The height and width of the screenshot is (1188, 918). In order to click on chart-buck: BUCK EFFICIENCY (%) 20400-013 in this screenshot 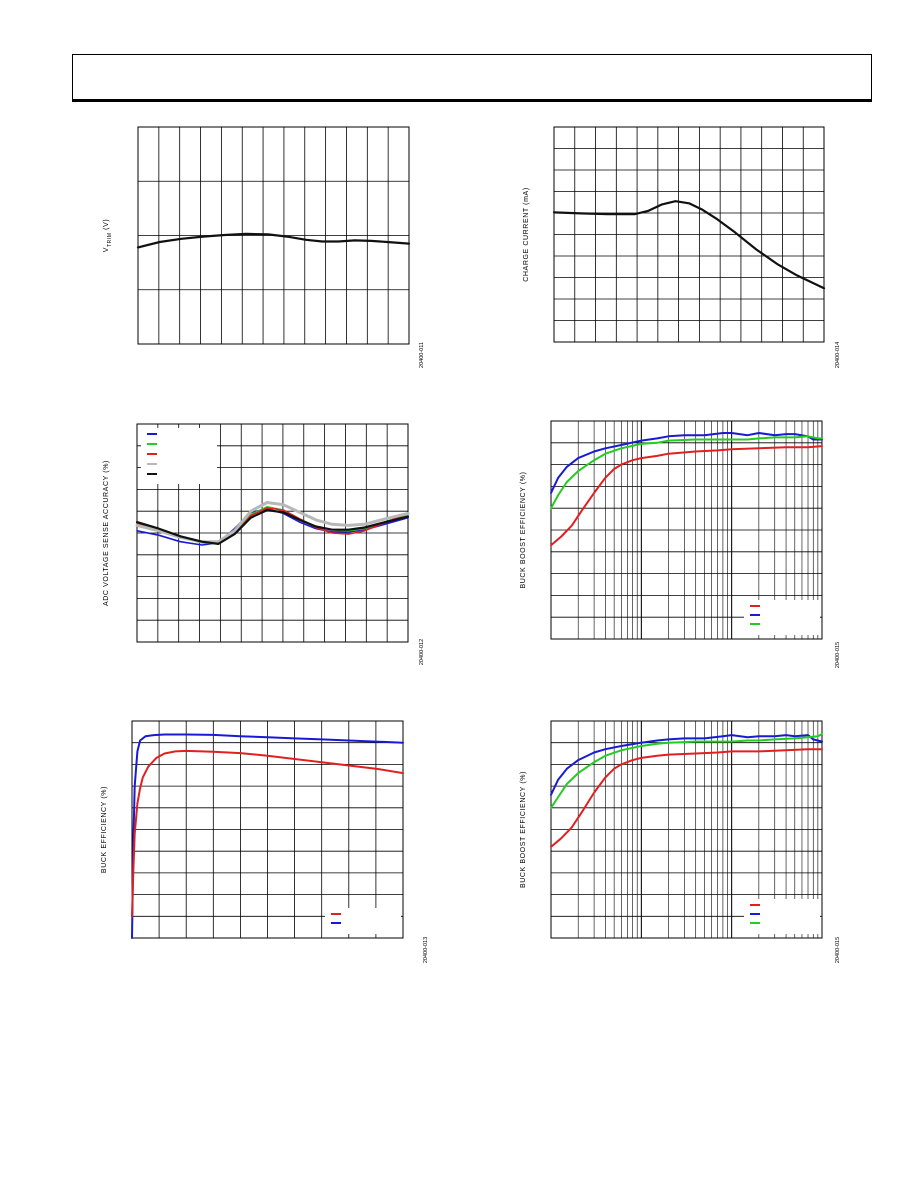, I will do `click(265, 841)`.